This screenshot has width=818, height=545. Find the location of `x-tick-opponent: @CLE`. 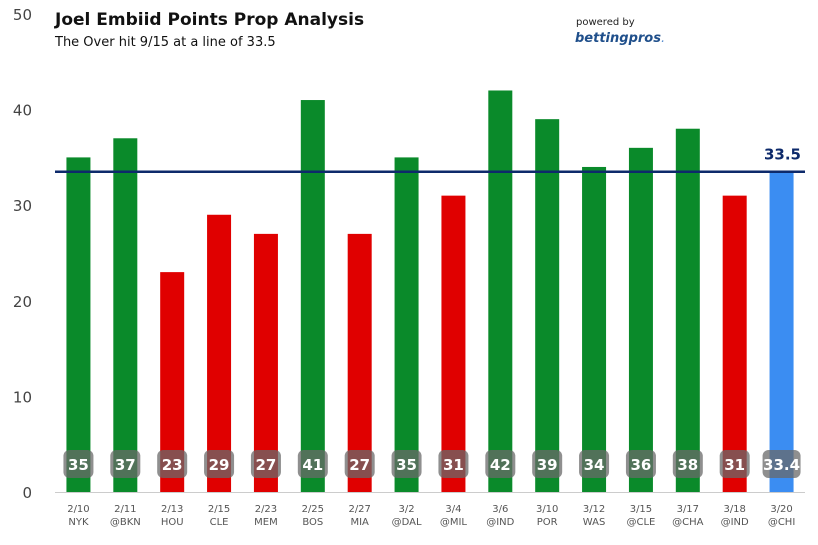

x-tick-opponent: @CLE is located at coordinates (641, 522).